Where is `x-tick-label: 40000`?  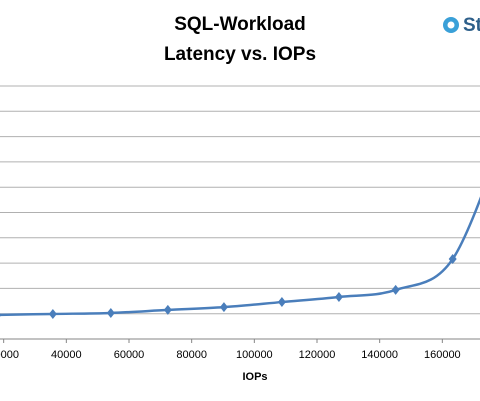 x-tick-label: 40000 is located at coordinates (66, 355).